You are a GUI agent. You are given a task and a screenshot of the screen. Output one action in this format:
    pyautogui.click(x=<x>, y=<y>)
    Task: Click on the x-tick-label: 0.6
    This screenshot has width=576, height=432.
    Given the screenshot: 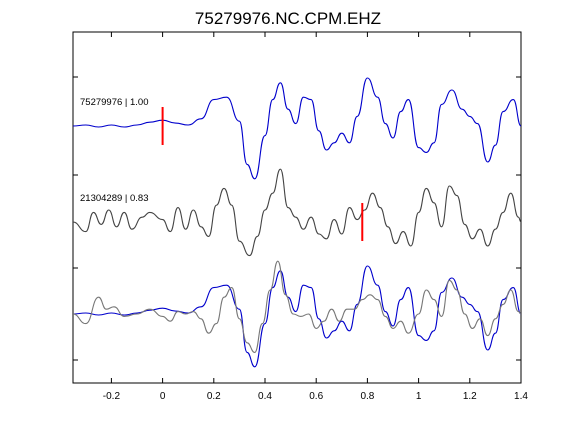 What is the action you would take?
    pyautogui.click(x=316, y=396)
    